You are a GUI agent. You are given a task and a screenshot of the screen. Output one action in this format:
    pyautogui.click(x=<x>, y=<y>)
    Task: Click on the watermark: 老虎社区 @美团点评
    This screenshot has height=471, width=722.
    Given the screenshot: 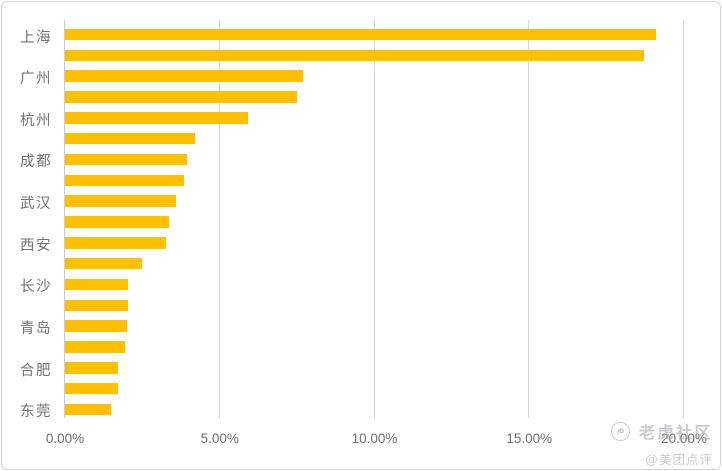 What is the action you would take?
    pyautogui.click(x=661, y=443)
    